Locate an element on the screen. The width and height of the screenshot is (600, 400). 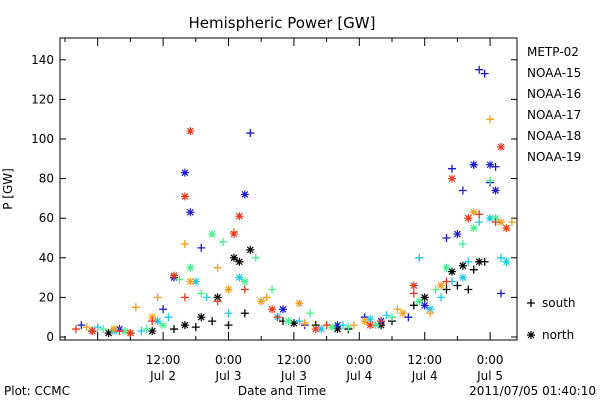
legend-item-noaa-15: NOAA-15 is located at coordinates (554, 73).